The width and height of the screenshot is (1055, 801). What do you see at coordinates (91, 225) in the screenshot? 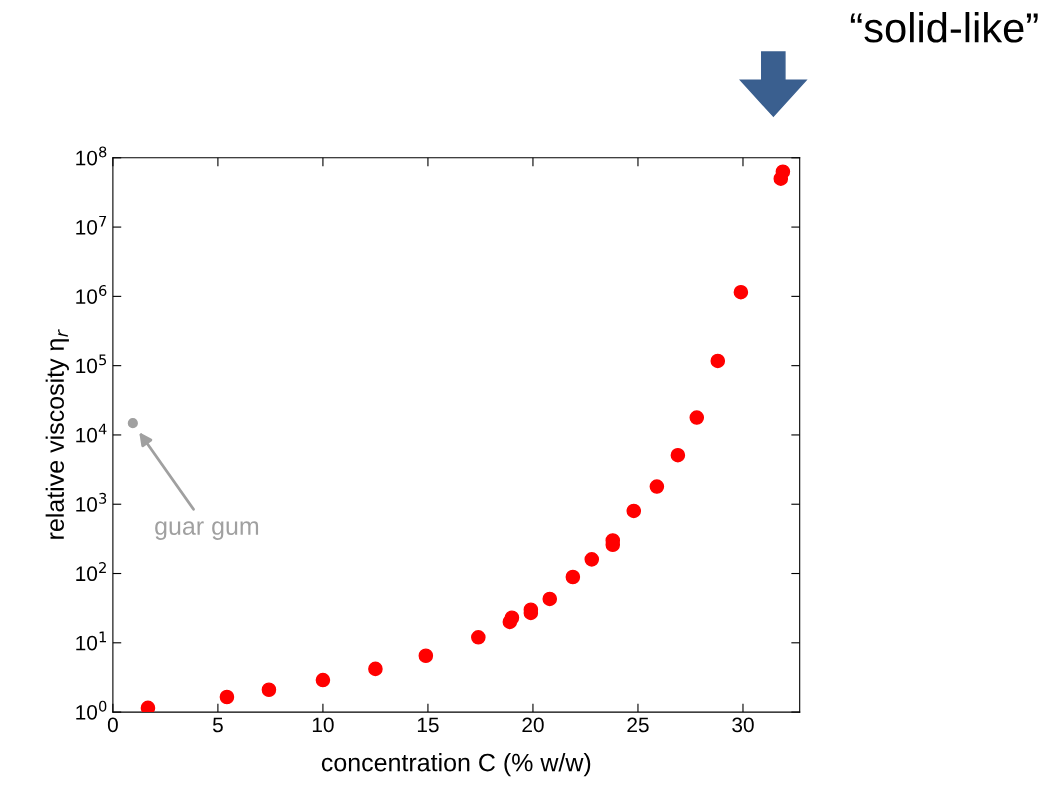
I see `y-tick-label: 10$^{7}$` at bounding box center [91, 225].